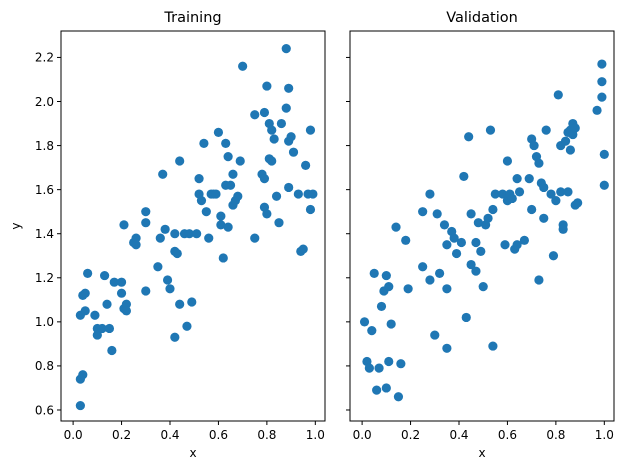 This screenshot has height=470, width=624. Describe the element at coordinates (44, 278) in the screenshot. I see `training-y-tick-label: 1.2` at that location.